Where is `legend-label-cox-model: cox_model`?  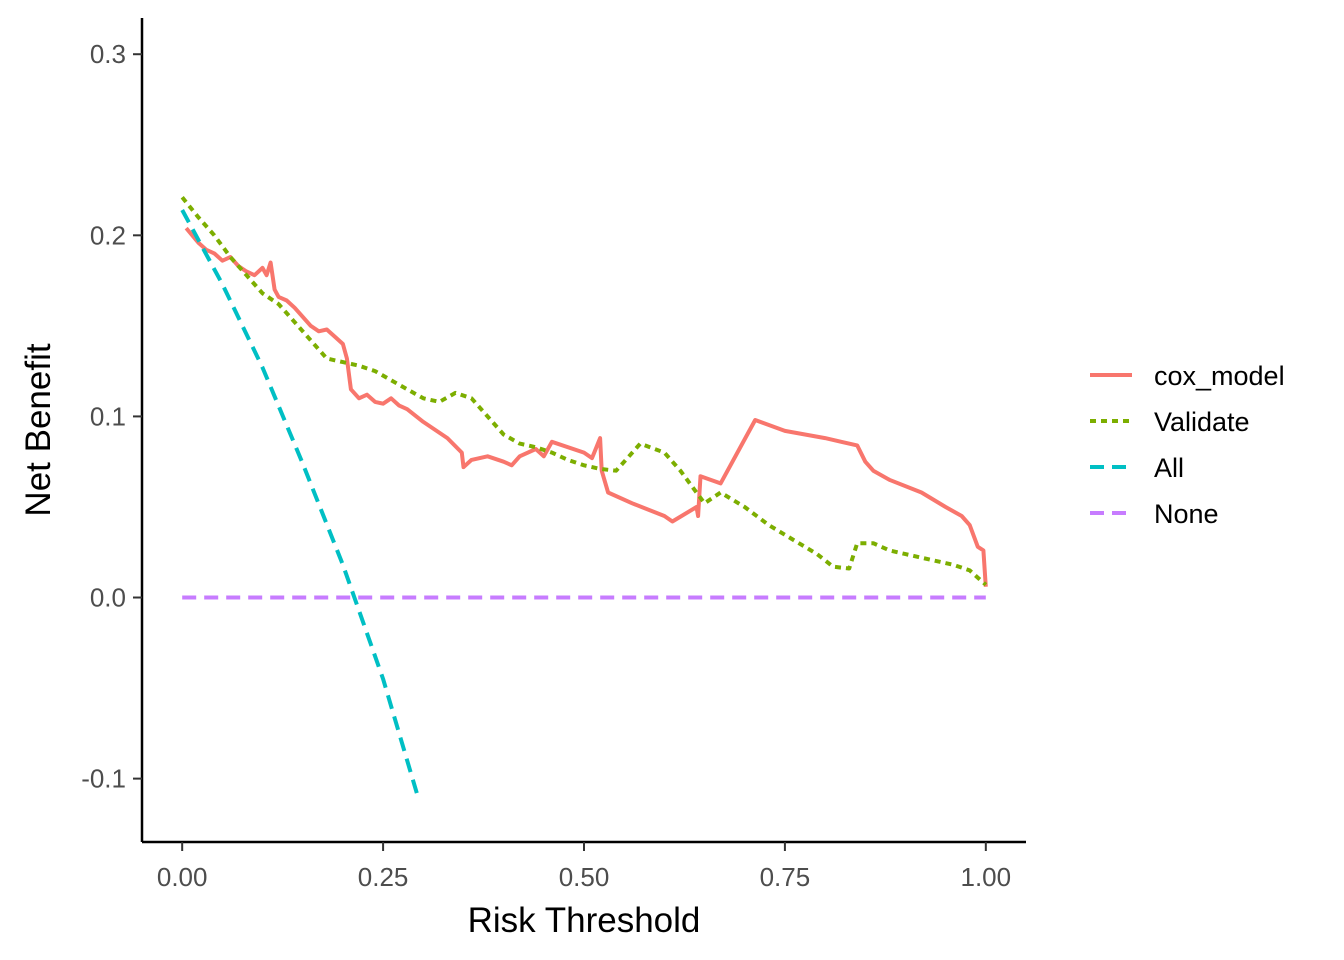
legend-label-cox-model: cox_model is located at coordinates (1219, 376).